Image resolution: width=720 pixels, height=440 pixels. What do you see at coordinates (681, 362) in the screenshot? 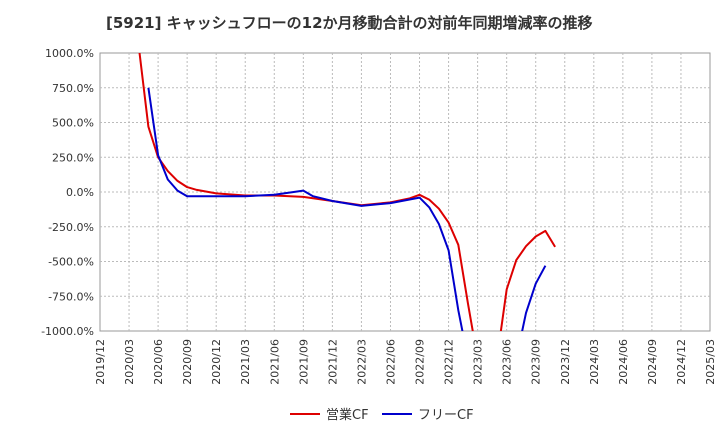
I see `x-tick-label: 2024/12` at bounding box center [681, 362].